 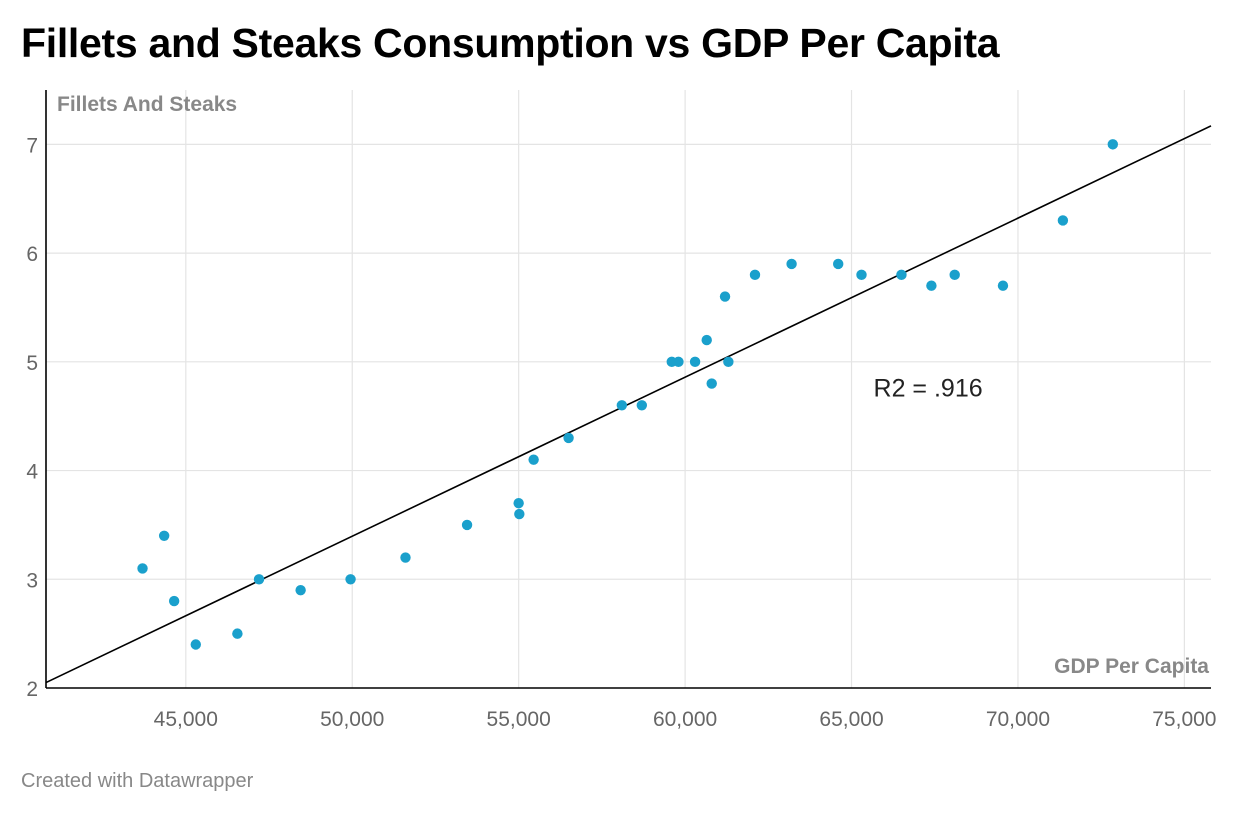 What do you see at coordinates (1131, 666) in the screenshot?
I see `x-axis-title: GDP Per Capita` at bounding box center [1131, 666].